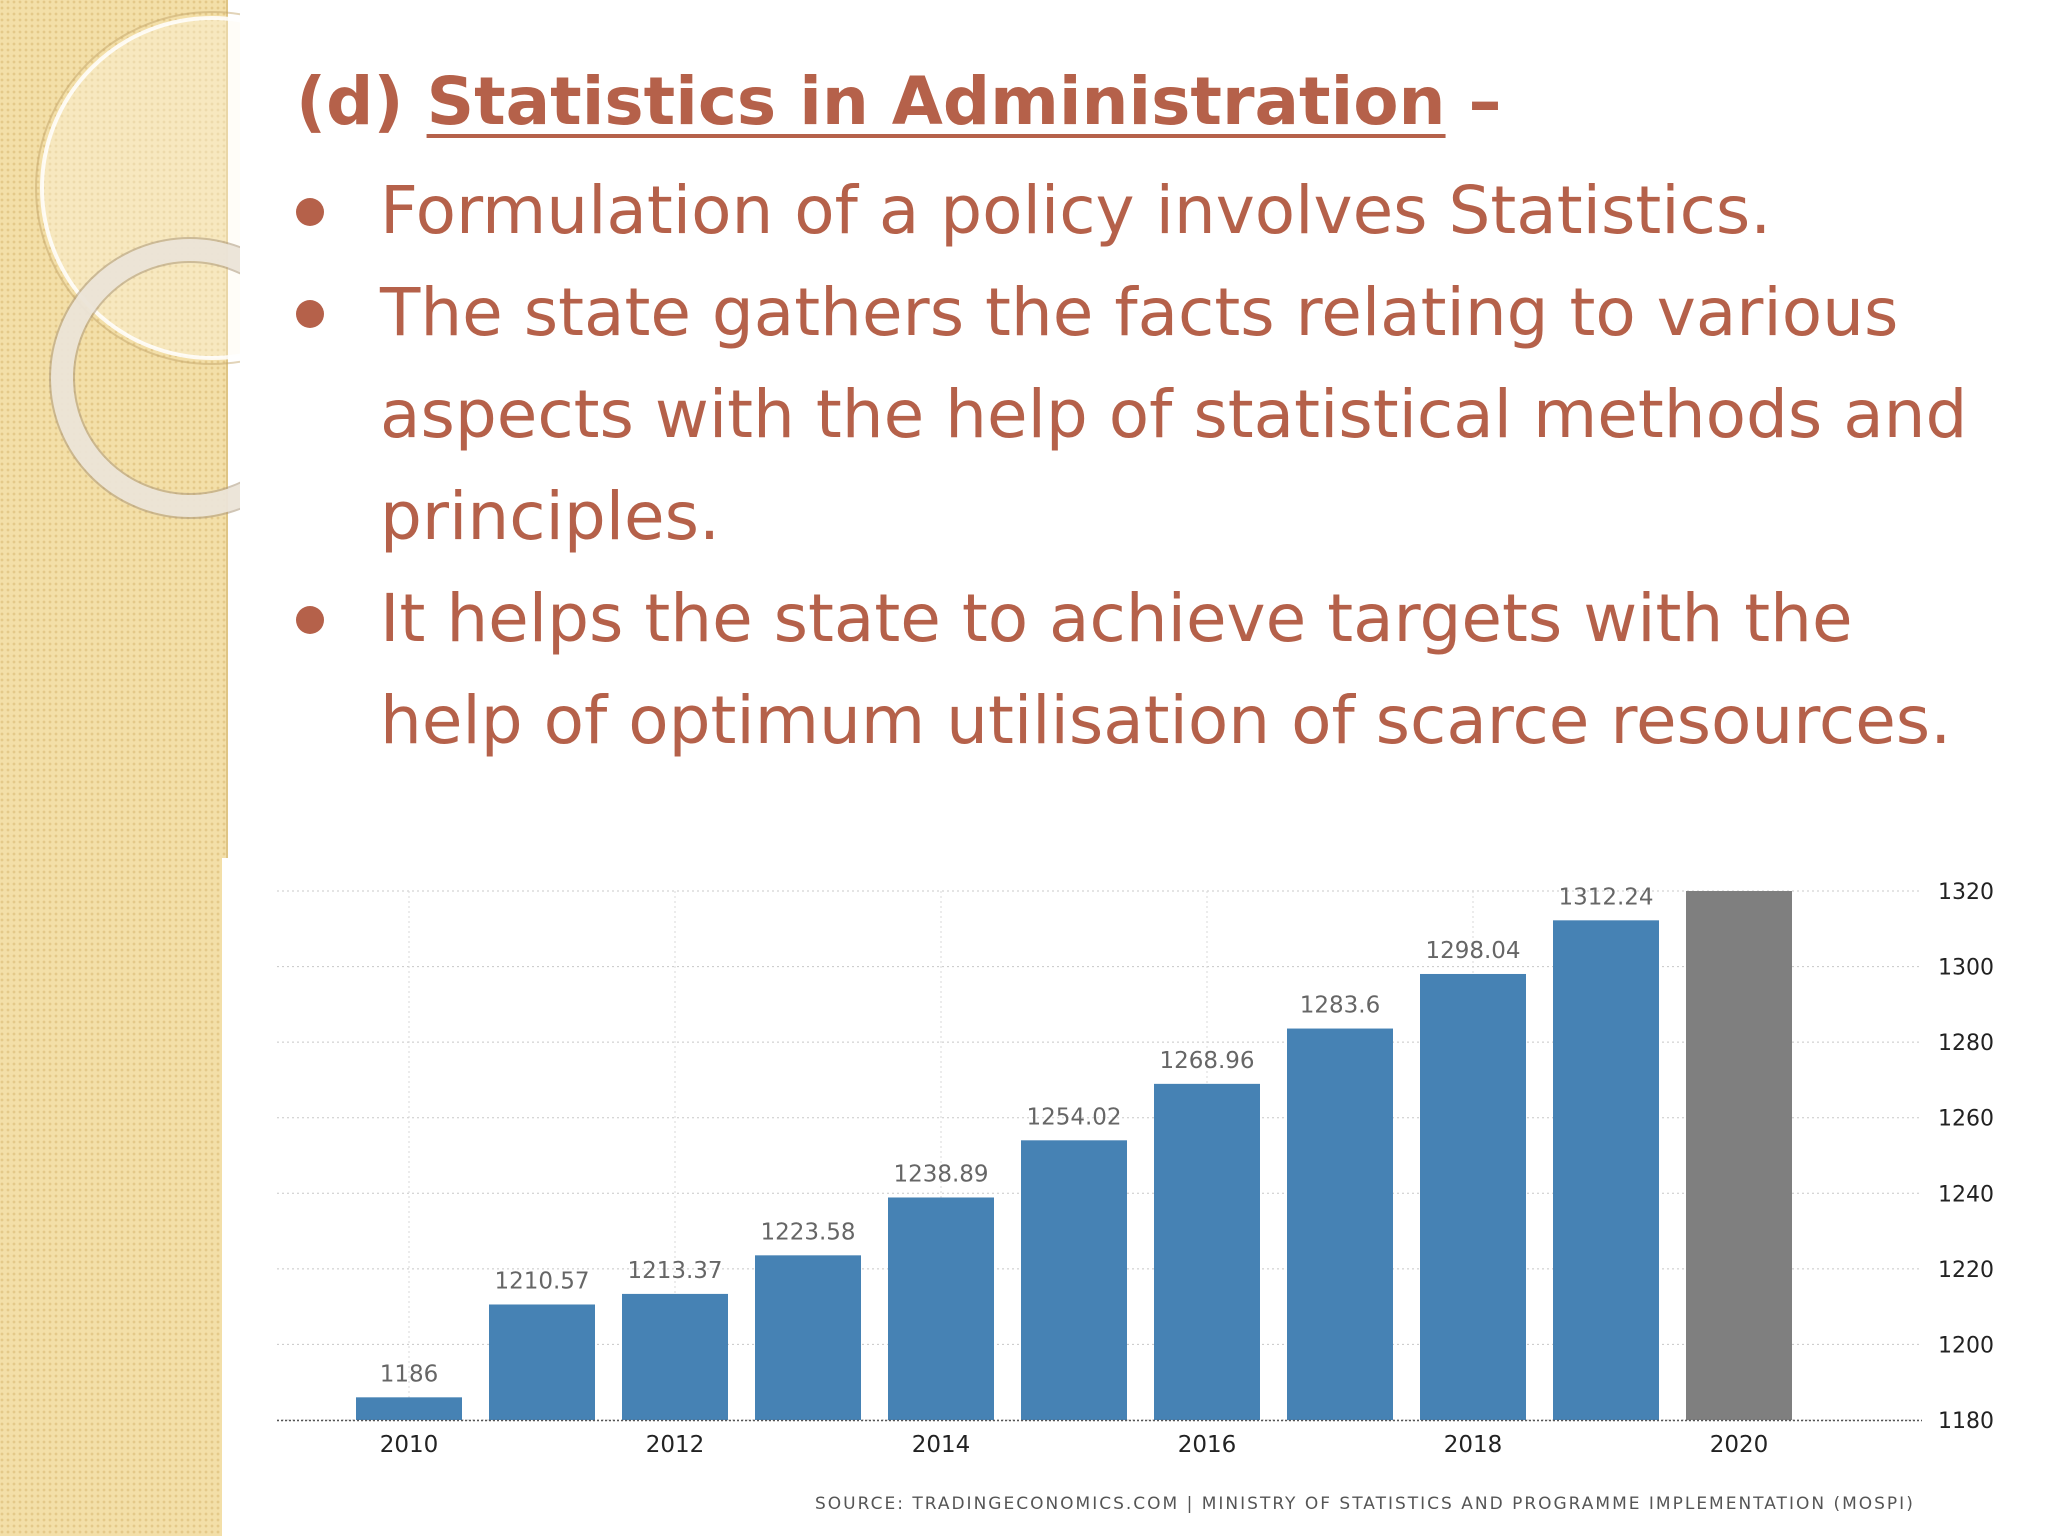 This screenshot has height=1536, width=2048. What do you see at coordinates (1485, 101) in the screenshot?
I see `title-suffix: –` at bounding box center [1485, 101].